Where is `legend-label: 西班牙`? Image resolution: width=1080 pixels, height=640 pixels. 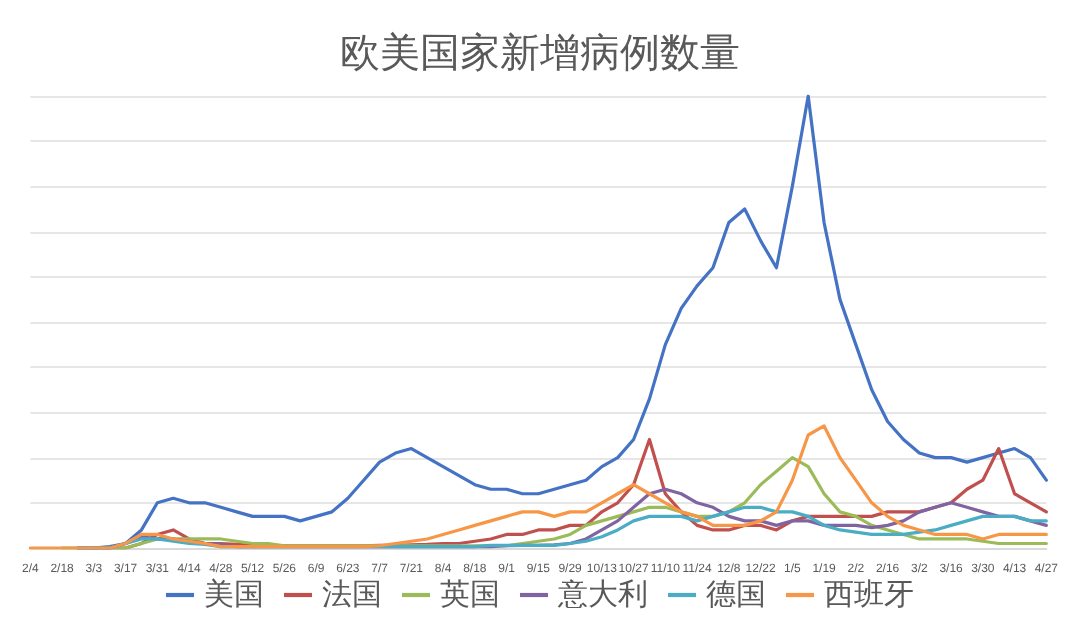 legend-label: 西班牙 is located at coordinates (869, 595).